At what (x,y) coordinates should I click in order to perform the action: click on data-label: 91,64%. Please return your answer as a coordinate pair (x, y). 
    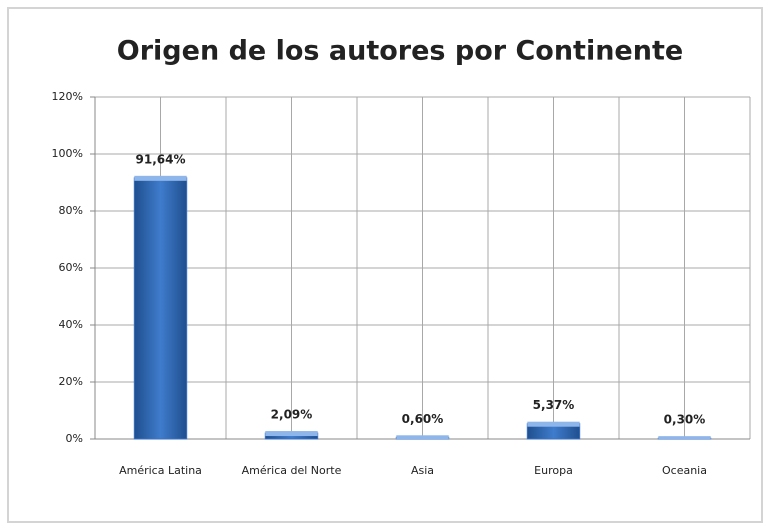
    Looking at the image, I should click on (161, 159).